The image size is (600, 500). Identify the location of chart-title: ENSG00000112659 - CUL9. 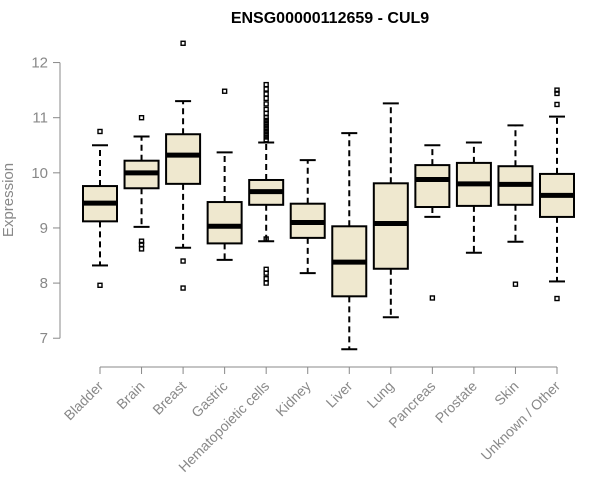
(330, 18).